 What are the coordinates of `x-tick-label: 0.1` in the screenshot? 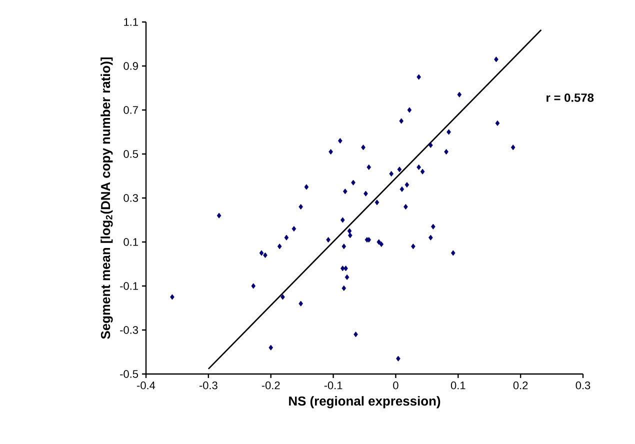 It's located at (458, 386).